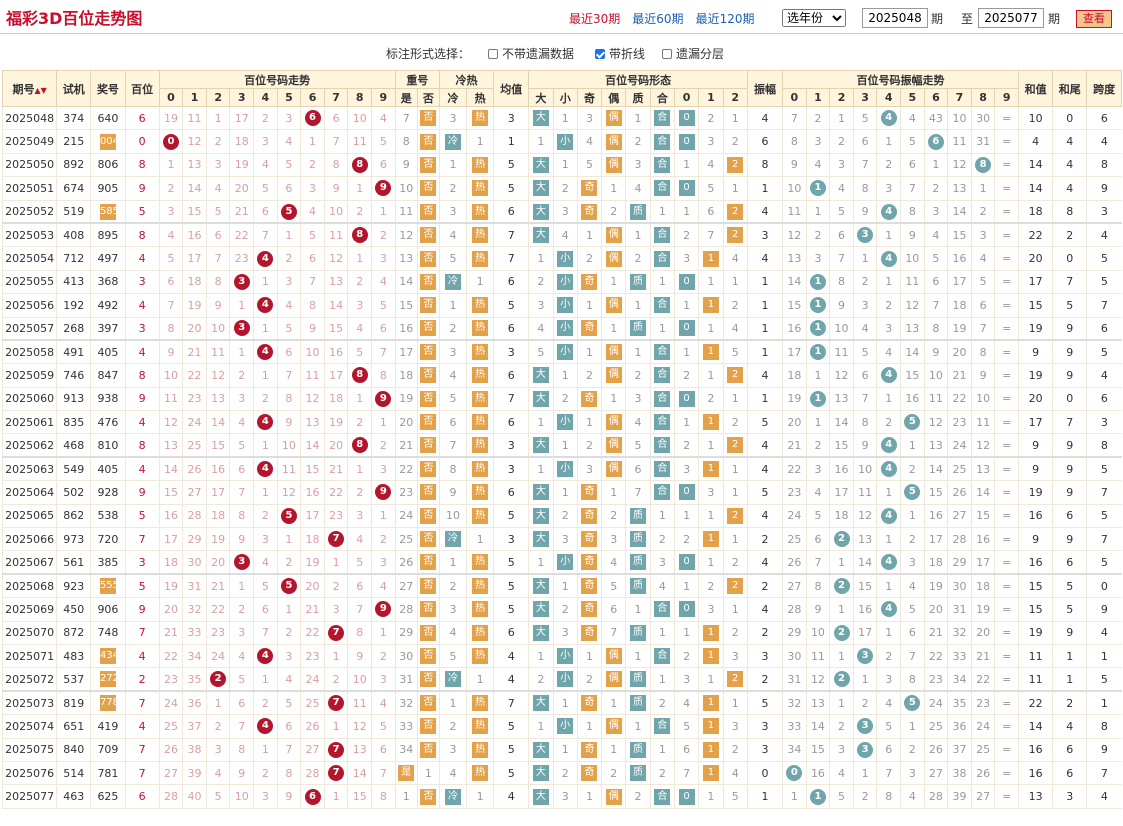  What do you see at coordinates (452, 258) in the screenshot?
I see `coldhot-missing: 5` at bounding box center [452, 258].